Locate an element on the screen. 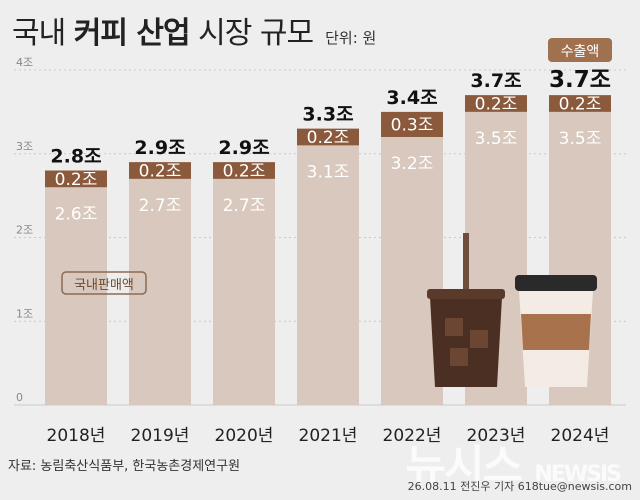 The width and height of the screenshot is (640, 500). legend-export-badge is located at coordinates (580, 50).